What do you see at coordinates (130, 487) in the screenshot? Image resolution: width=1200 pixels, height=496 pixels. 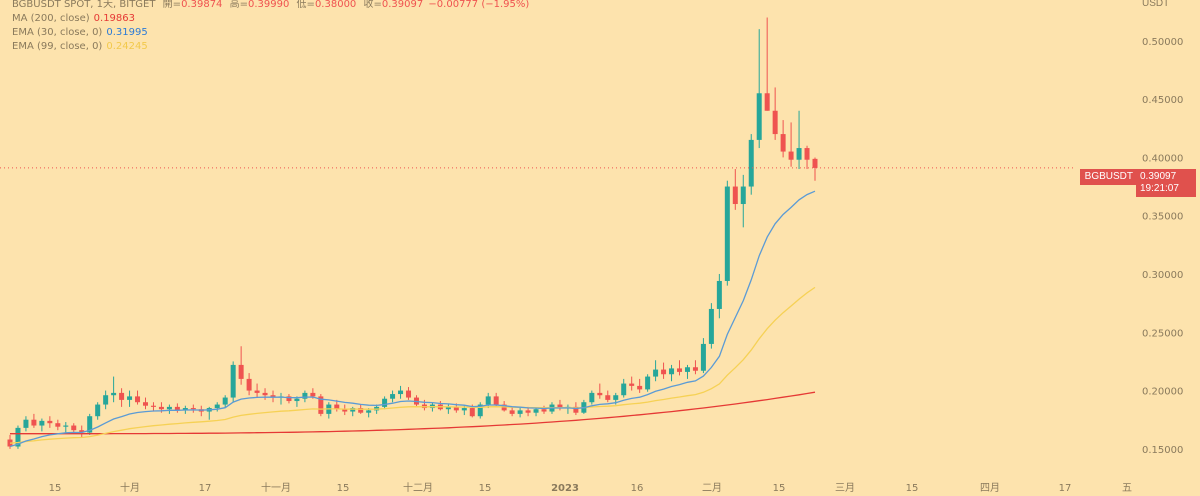 I see `x-tick-label: 十月` at bounding box center [130, 487].